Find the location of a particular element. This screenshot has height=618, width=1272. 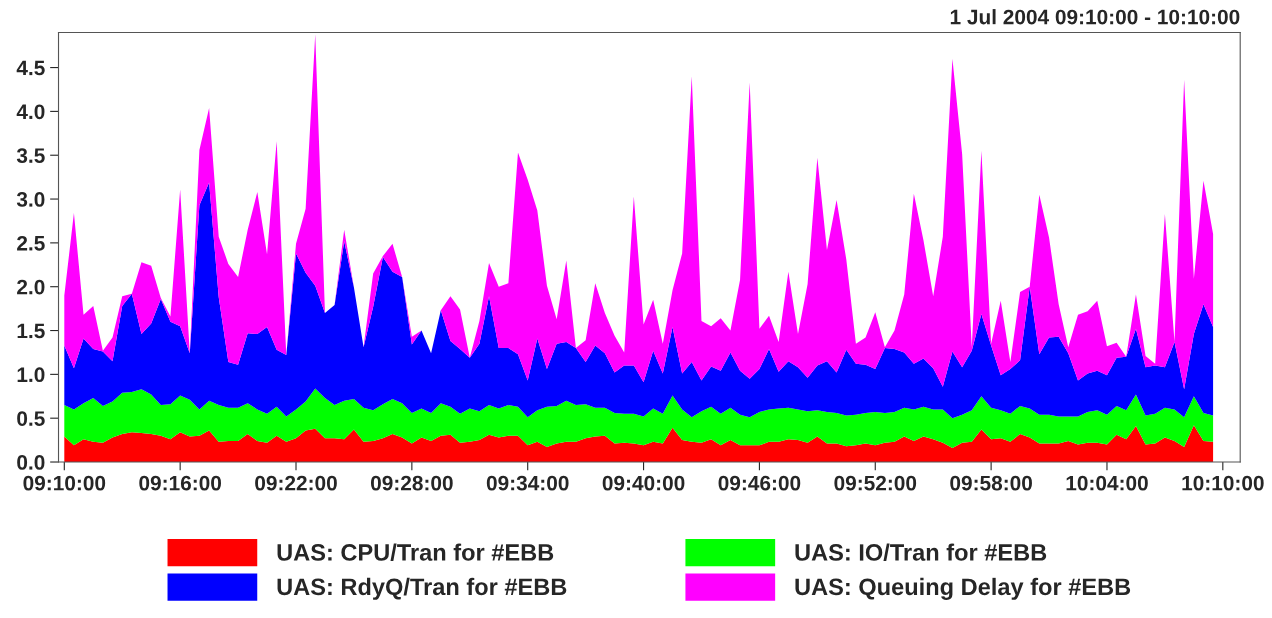

legend-label: UAS: Queuing Delay for #EBB is located at coordinates (963, 588).